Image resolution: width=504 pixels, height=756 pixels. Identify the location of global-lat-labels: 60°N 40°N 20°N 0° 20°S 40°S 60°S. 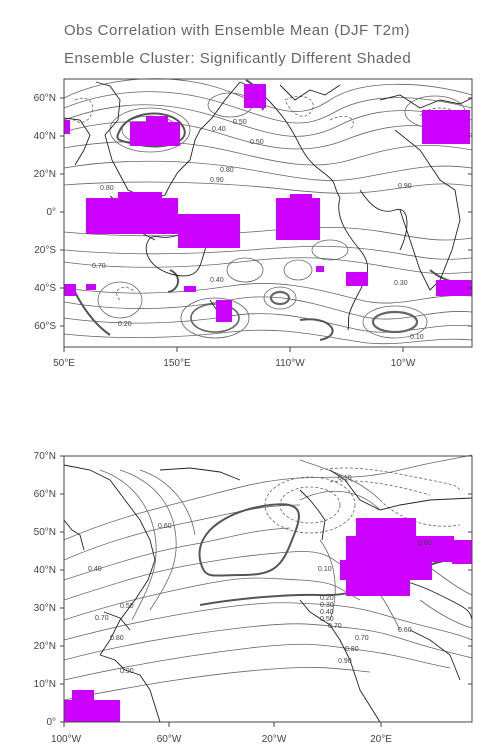
(45, 212).